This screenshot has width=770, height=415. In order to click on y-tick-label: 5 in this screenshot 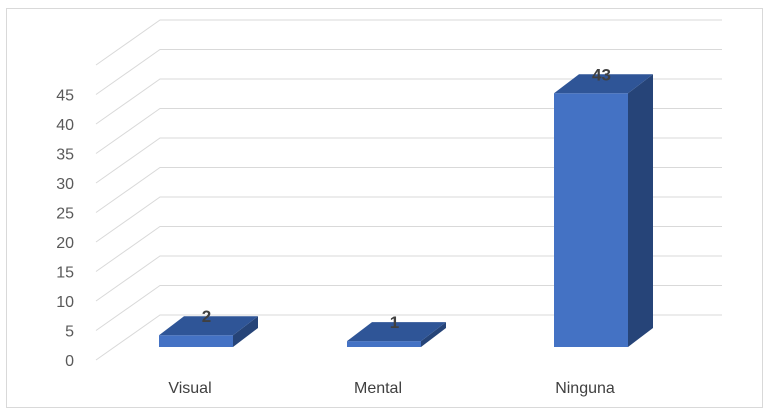, I will do `click(69, 332)`.